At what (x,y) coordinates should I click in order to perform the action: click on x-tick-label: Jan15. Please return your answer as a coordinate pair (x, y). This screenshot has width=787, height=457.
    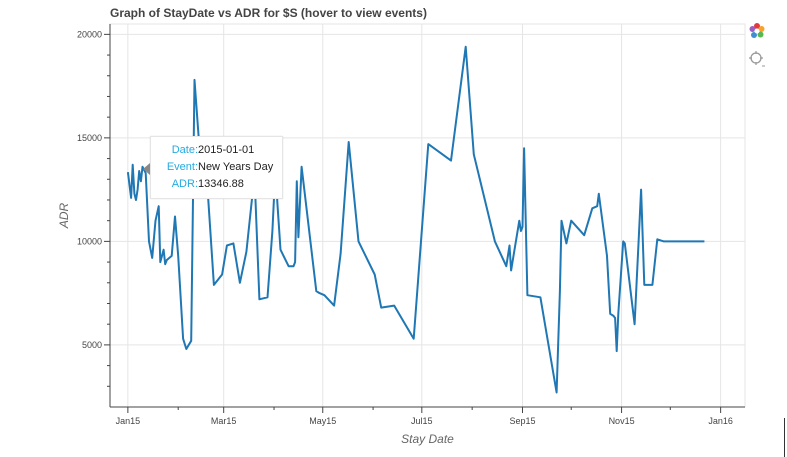
    Looking at the image, I should click on (128, 421).